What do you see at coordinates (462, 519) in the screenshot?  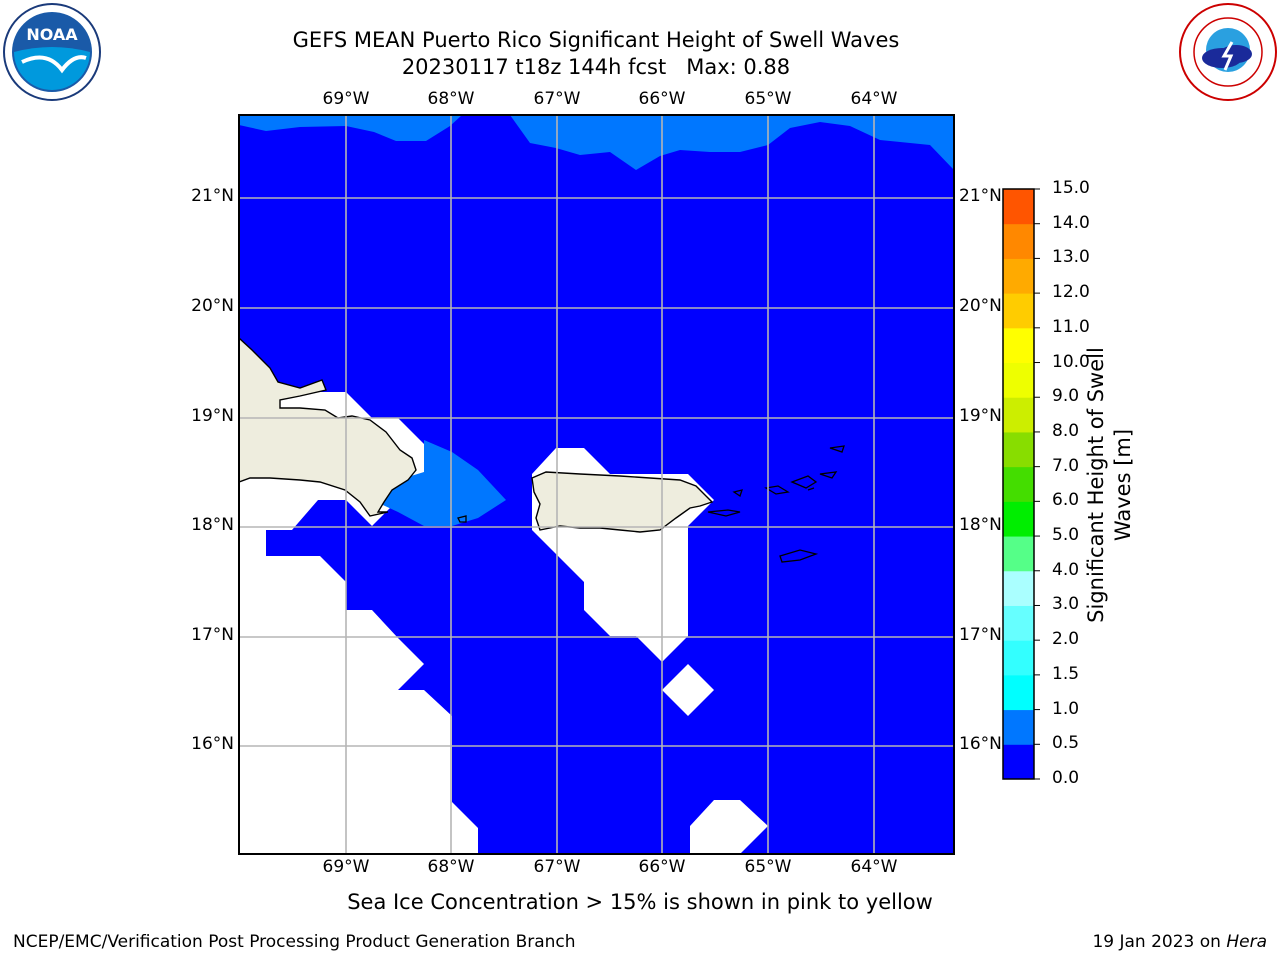 I see `land-mona` at bounding box center [462, 519].